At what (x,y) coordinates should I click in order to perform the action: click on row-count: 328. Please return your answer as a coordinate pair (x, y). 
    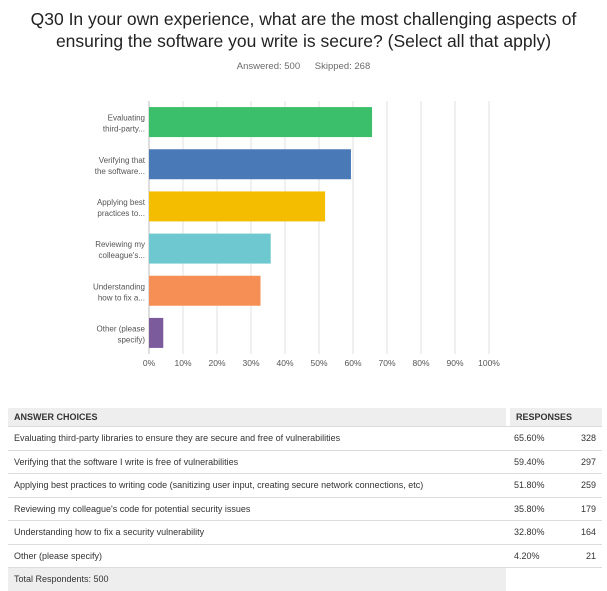
    Looking at the image, I should click on (585, 438).